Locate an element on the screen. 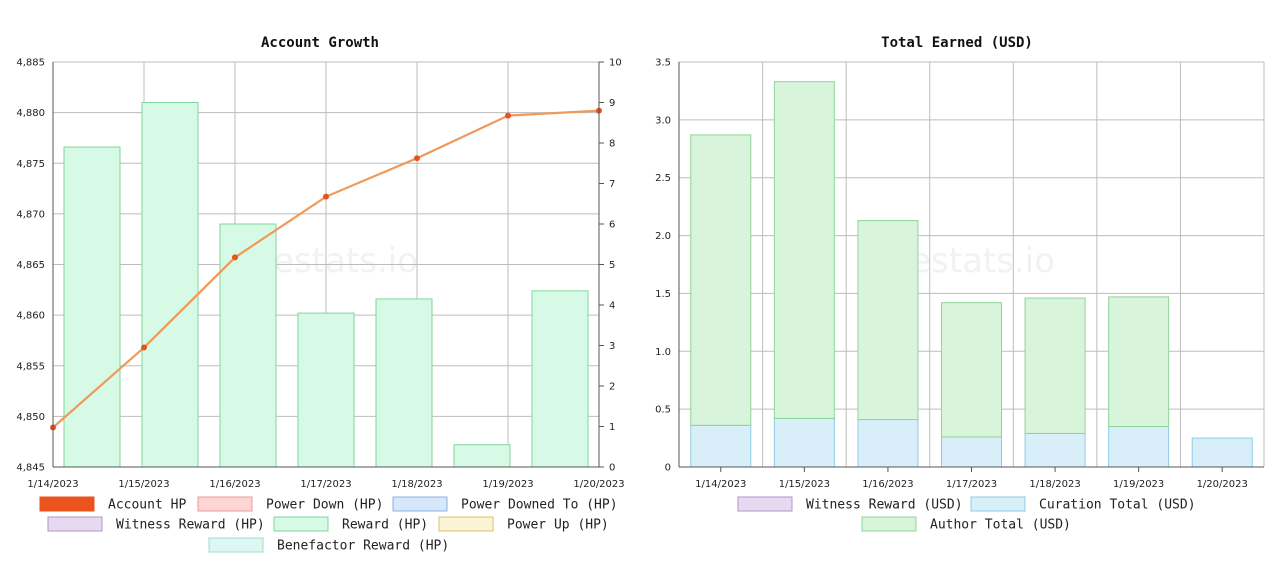 The height and width of the screenshot is (568, 1280). legend-label: Author Total (USD) is located at coordinates (1000, 525).